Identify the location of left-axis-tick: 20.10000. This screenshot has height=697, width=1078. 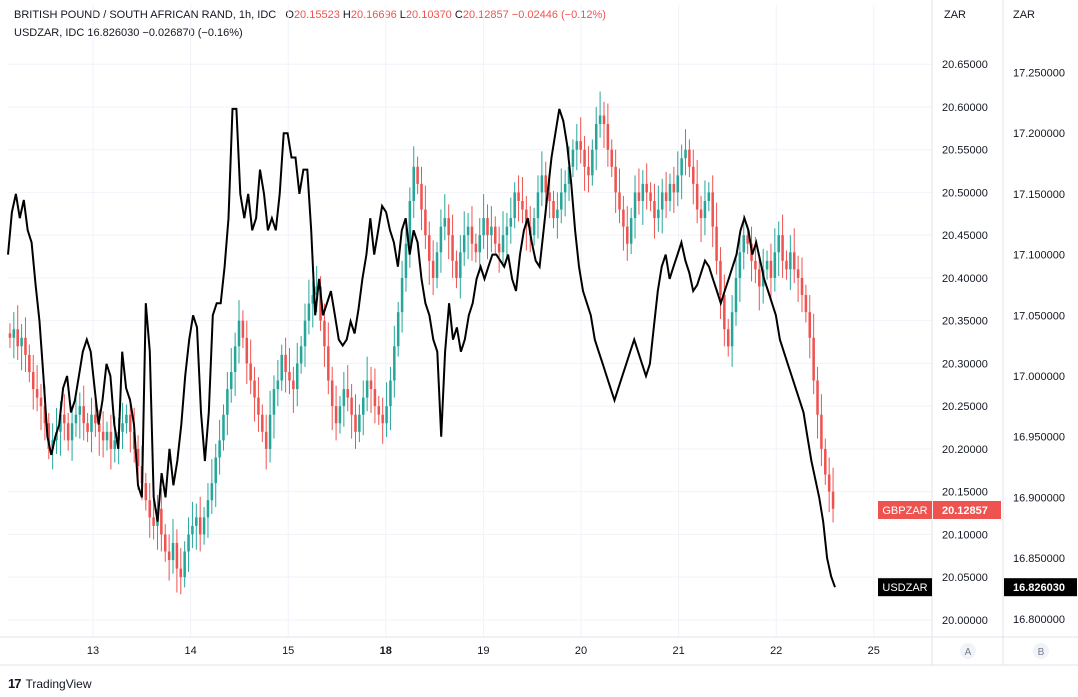
(965, 535).